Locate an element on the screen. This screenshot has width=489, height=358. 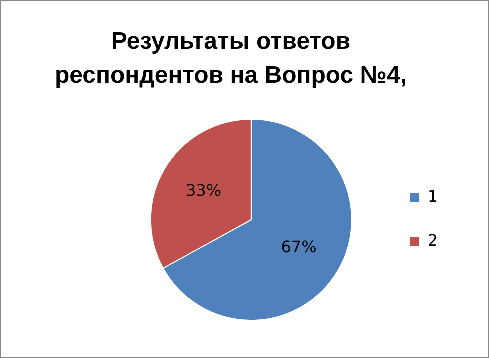
data-label: 33% is located at coordinates (204, 190).